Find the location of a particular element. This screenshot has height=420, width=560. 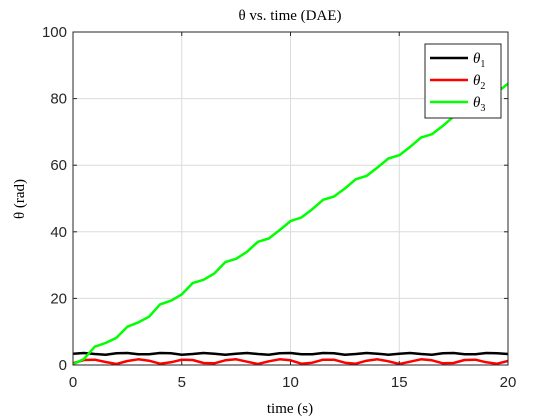

x-axis-label: time (s) is located at coordinates (290, 409).